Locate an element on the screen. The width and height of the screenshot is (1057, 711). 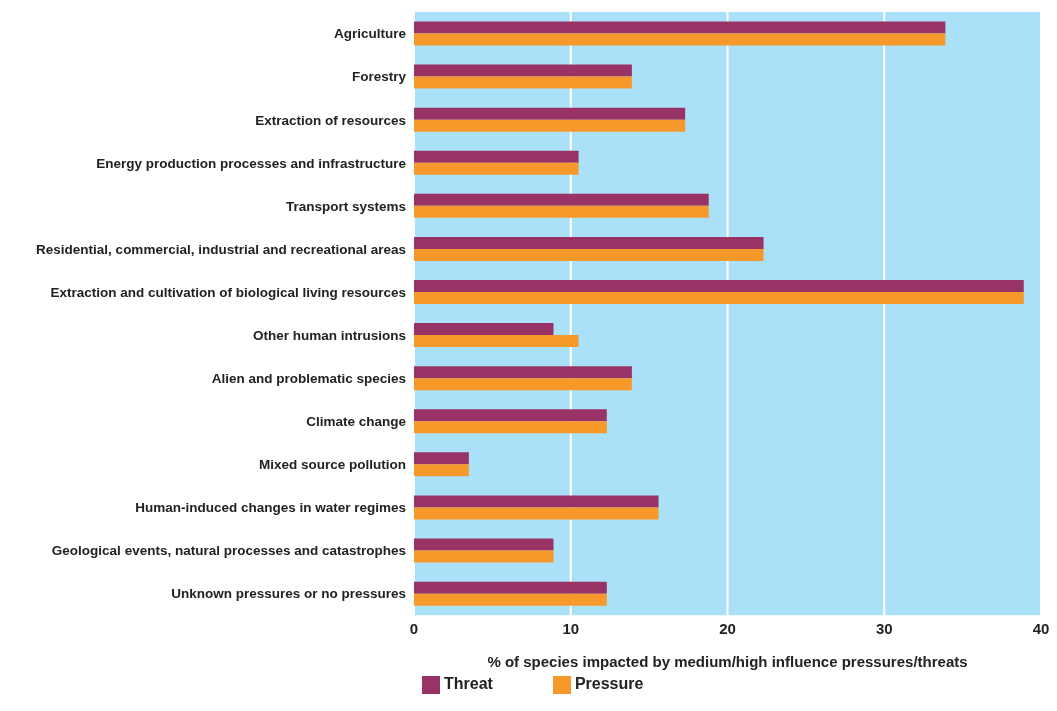
y-tick-label: Residential, commercial, industrial and recreational areas is located at coordinates (221, 249).